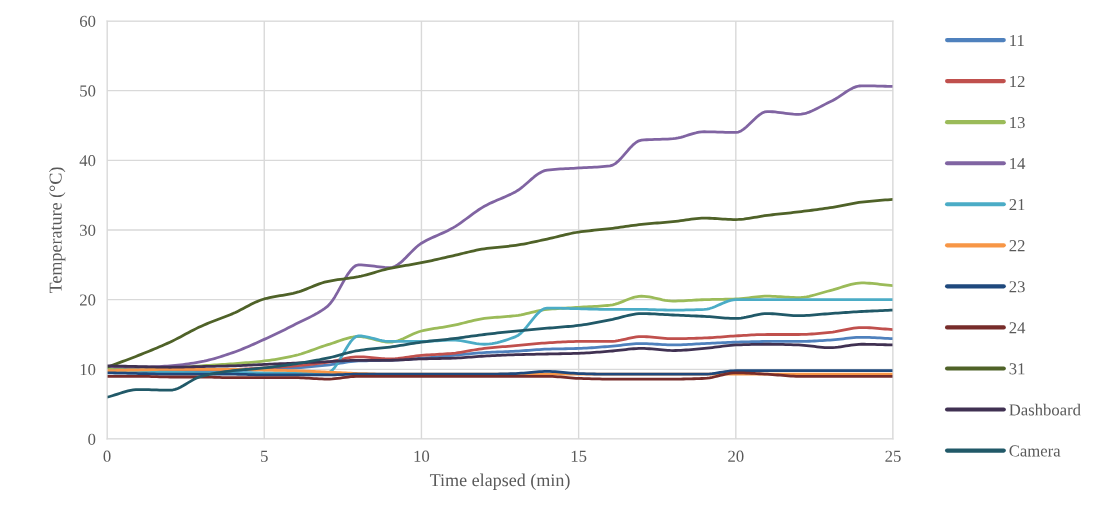 This screenshot has width=1107, height=518. Describe the element at coordinates (1017, 287) in the screenshot. I see `legend-label: 23` at that location.